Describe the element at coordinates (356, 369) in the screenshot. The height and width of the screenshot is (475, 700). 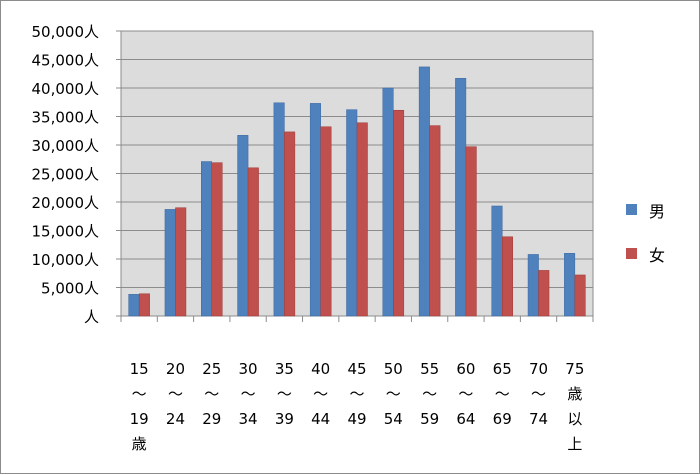
I see `x-tick-label: 45` at that location.